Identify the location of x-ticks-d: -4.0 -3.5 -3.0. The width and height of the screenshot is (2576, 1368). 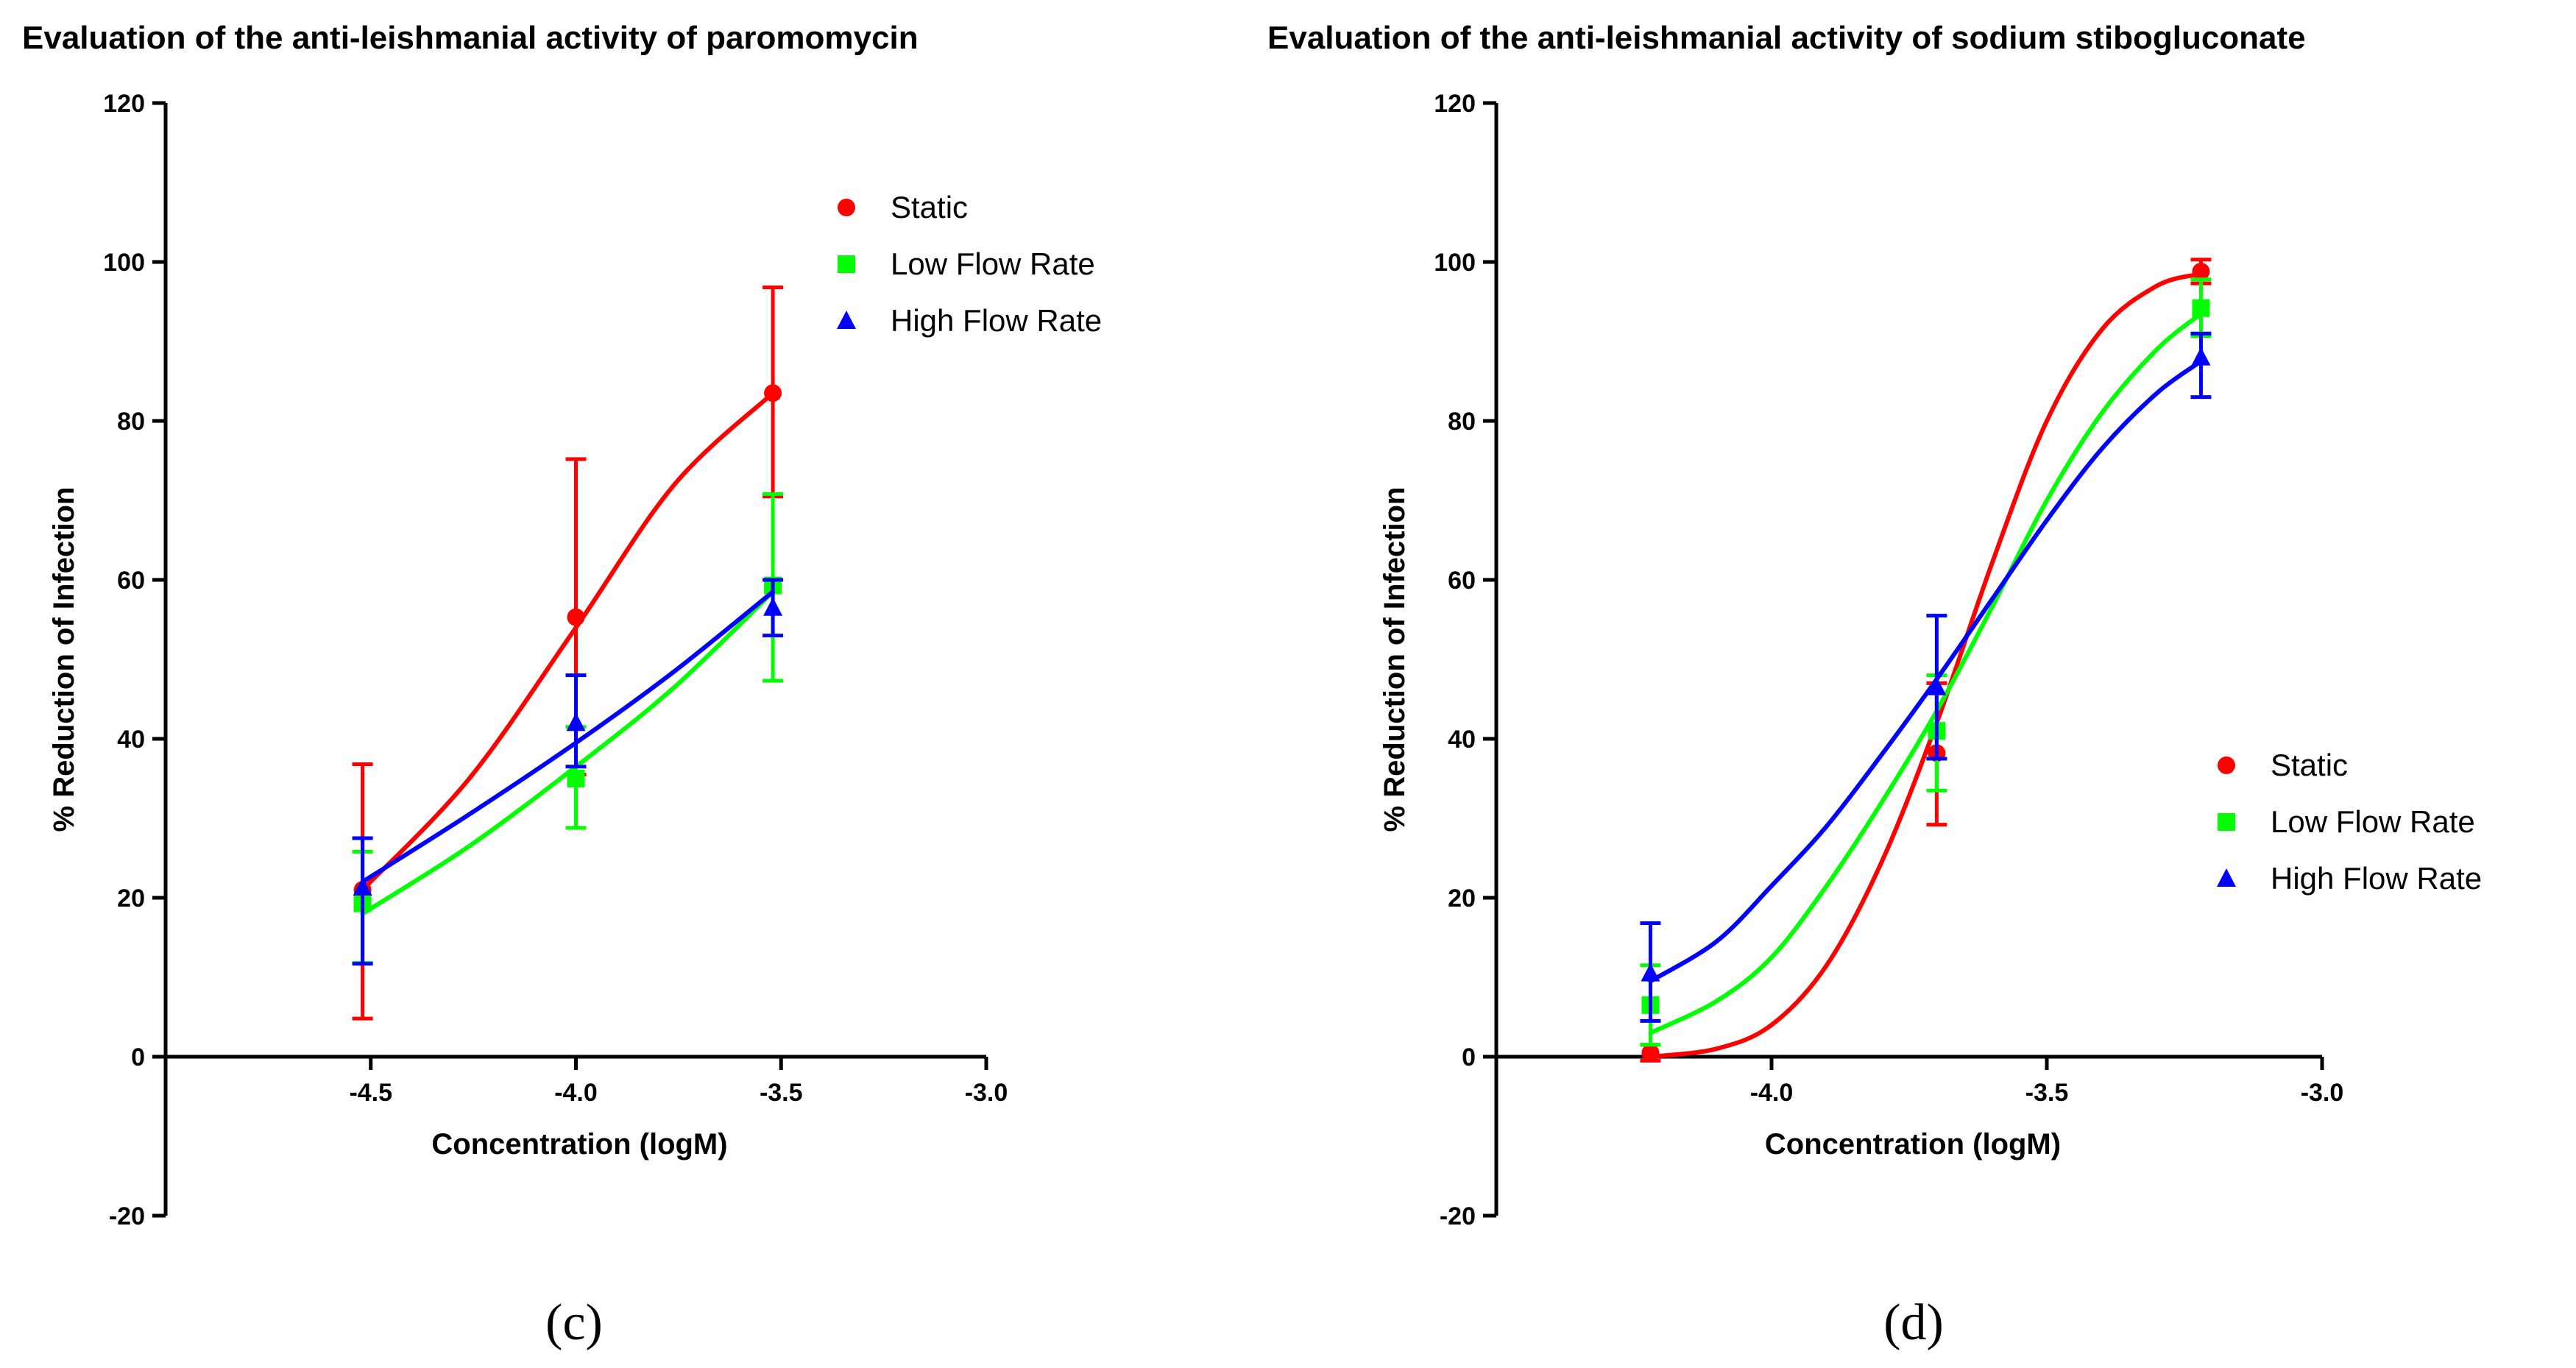
(2047, 1082).